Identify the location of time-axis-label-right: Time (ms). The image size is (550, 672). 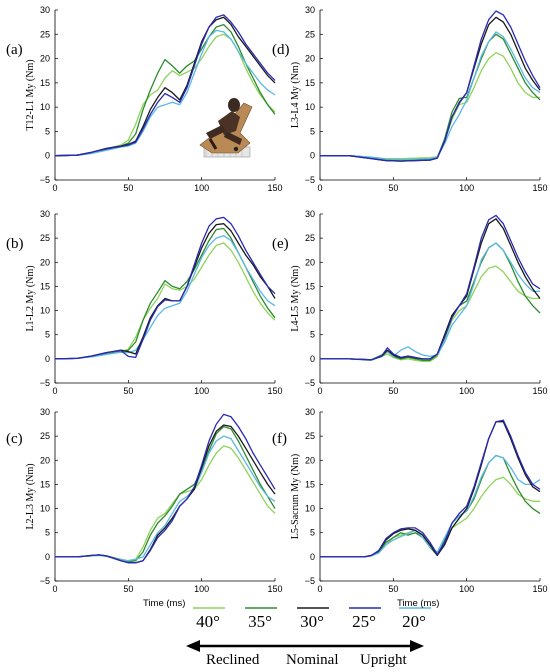
(418, 603).